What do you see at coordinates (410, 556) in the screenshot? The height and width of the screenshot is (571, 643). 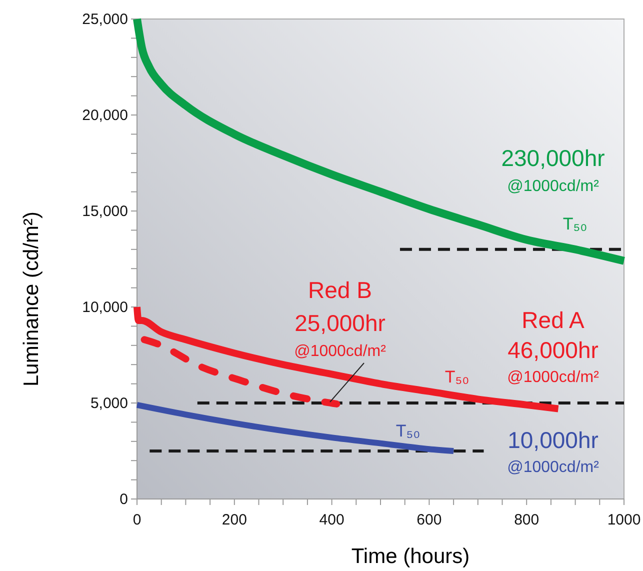 I see `x-axis-title: Time (hours)` at bounding box center [410, 556].